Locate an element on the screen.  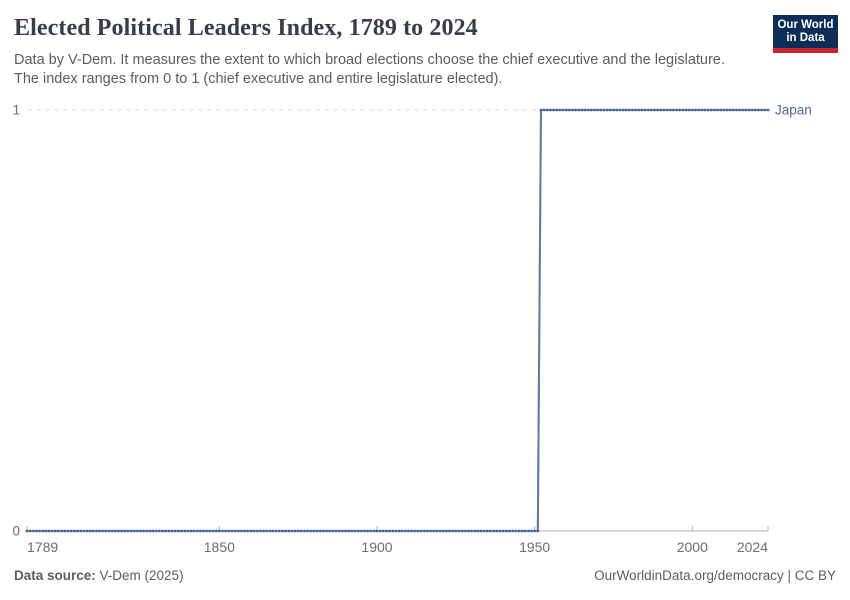
x-tick-label: 1900 is located at coordinates (376, 547).